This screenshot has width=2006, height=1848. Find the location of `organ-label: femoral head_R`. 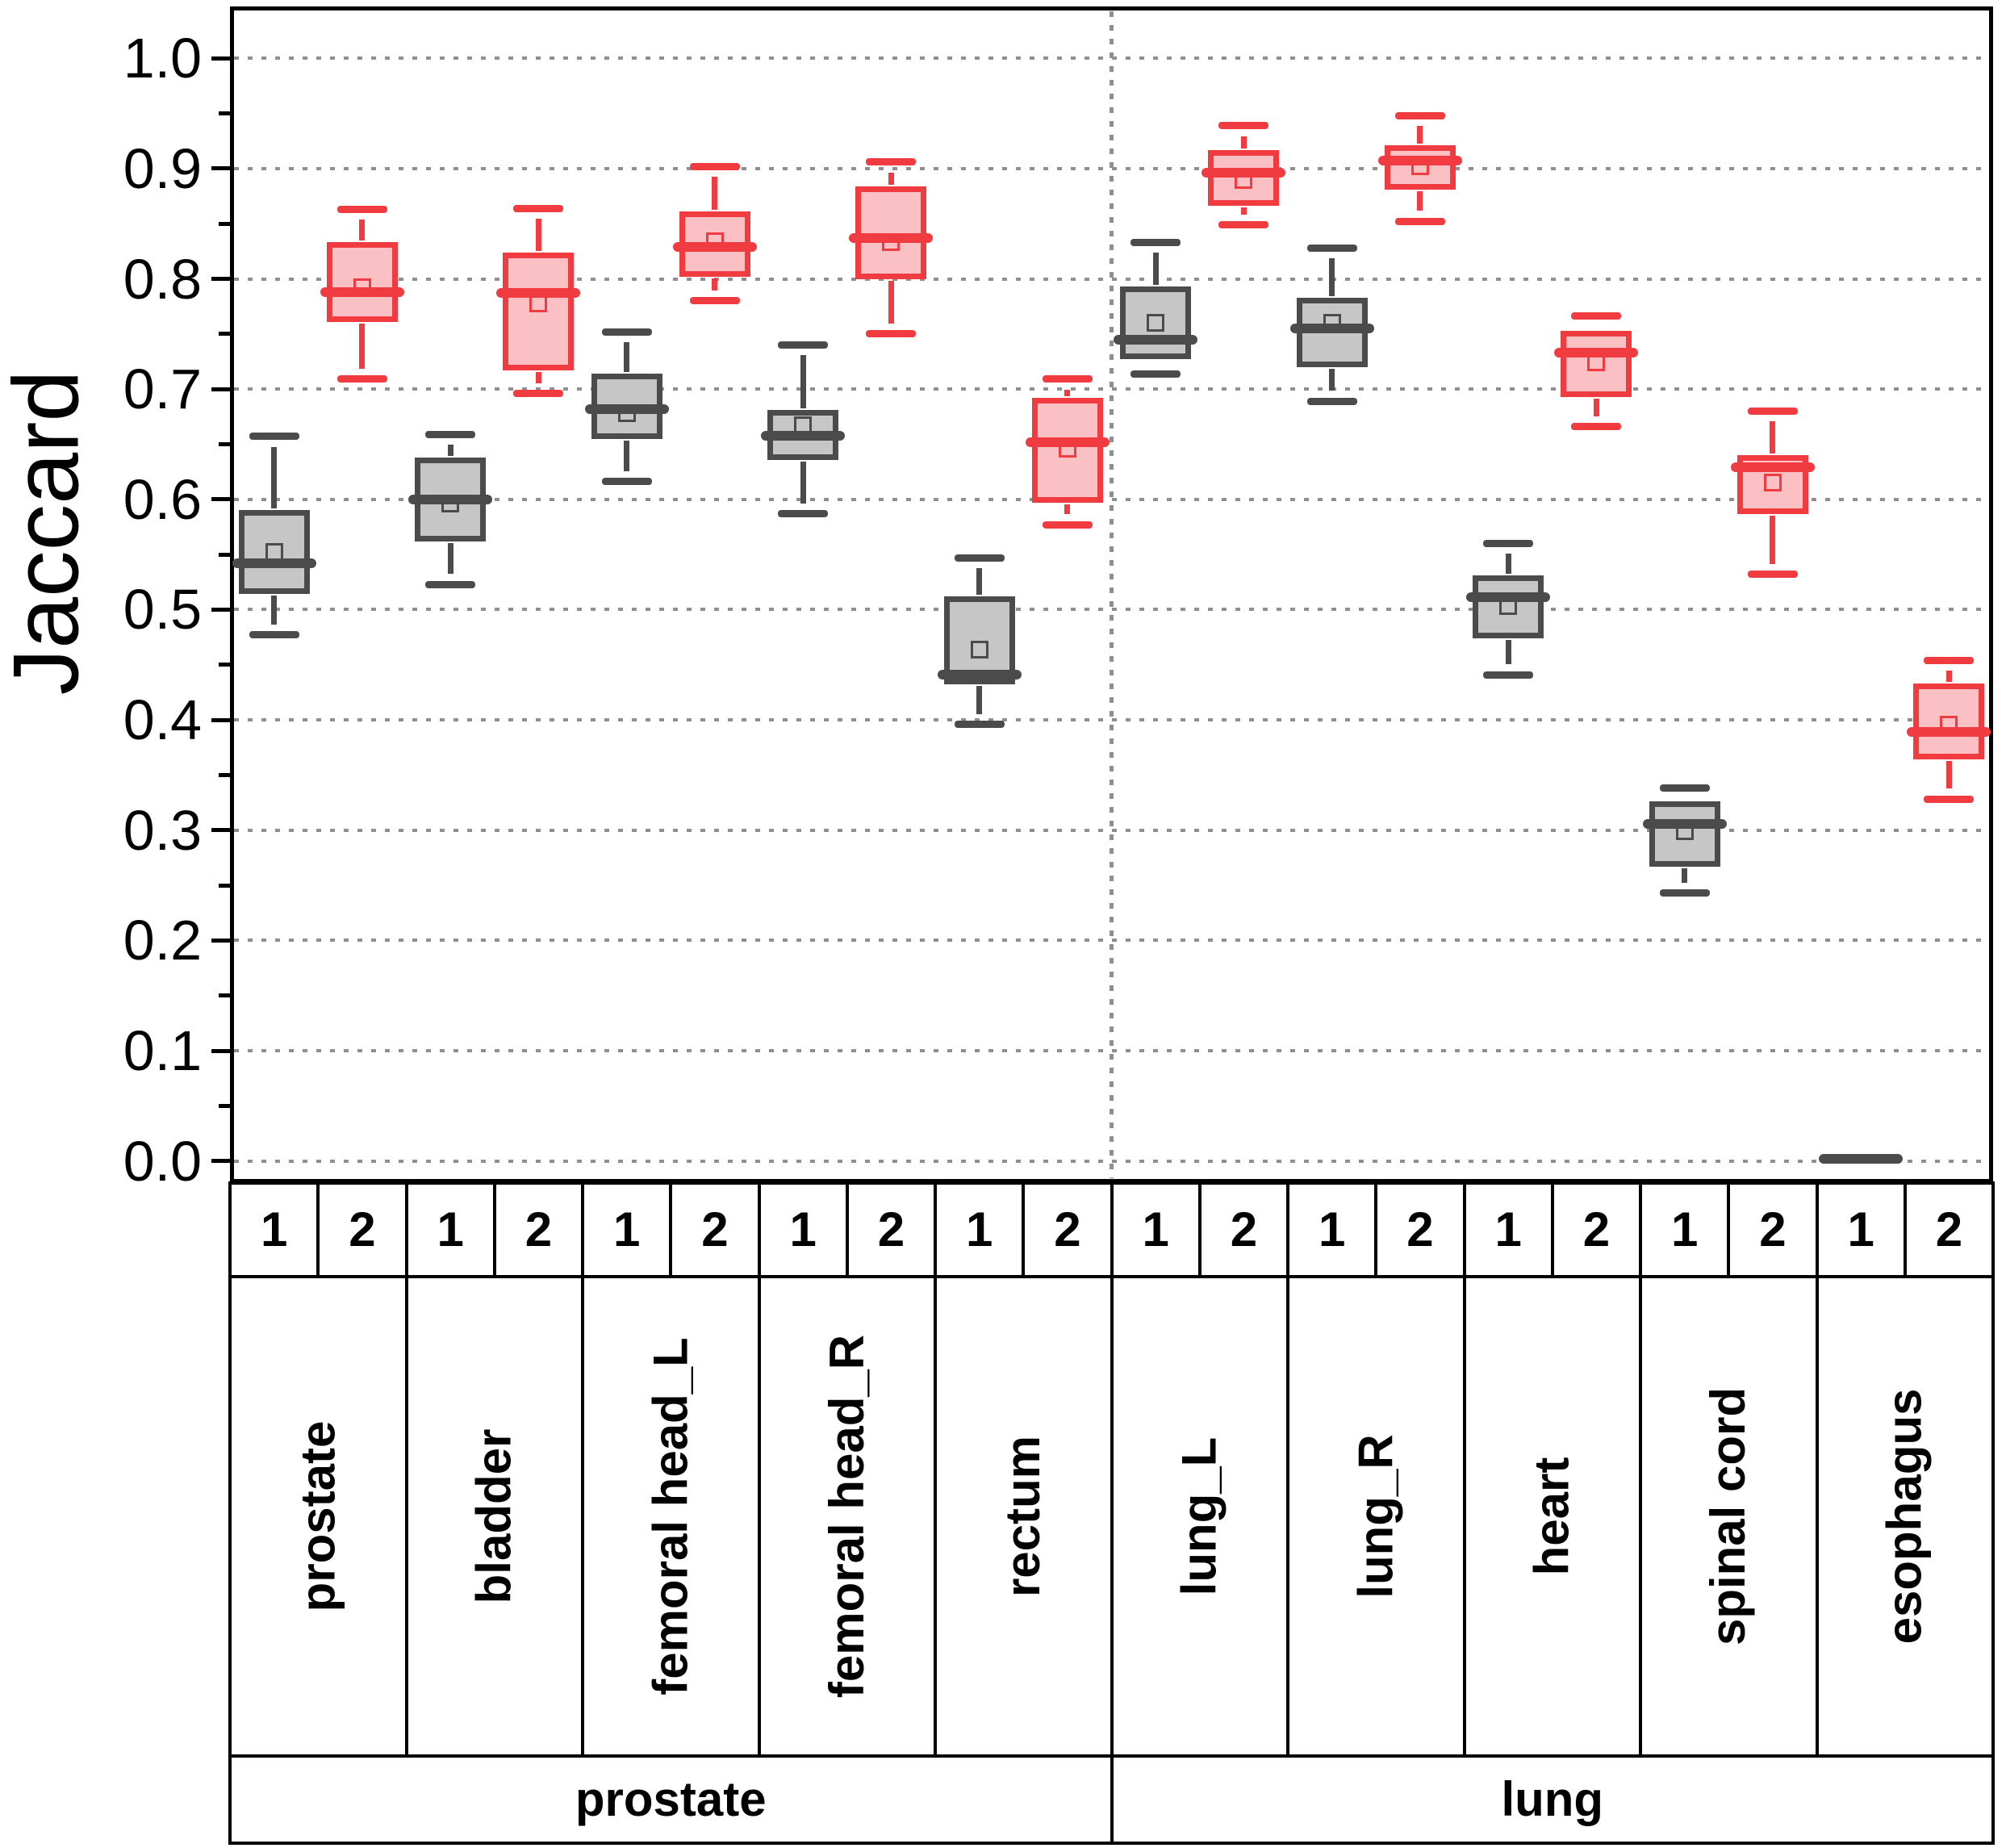

organ-label: femoral head_R is located at coordinates (847, 1516).